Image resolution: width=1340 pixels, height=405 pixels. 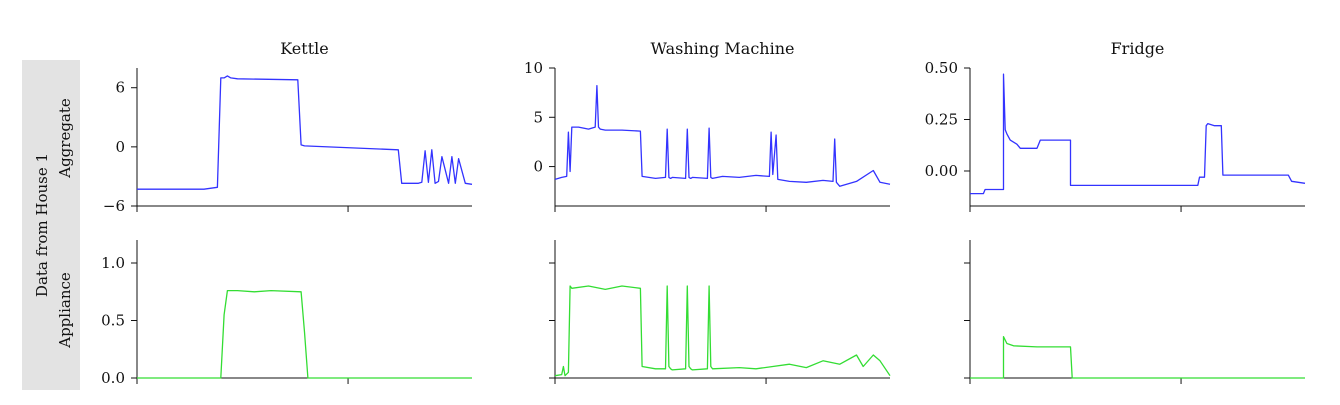 I want to click on fridge-aggregate-title: Fridge, so click(x=1138, y=48).